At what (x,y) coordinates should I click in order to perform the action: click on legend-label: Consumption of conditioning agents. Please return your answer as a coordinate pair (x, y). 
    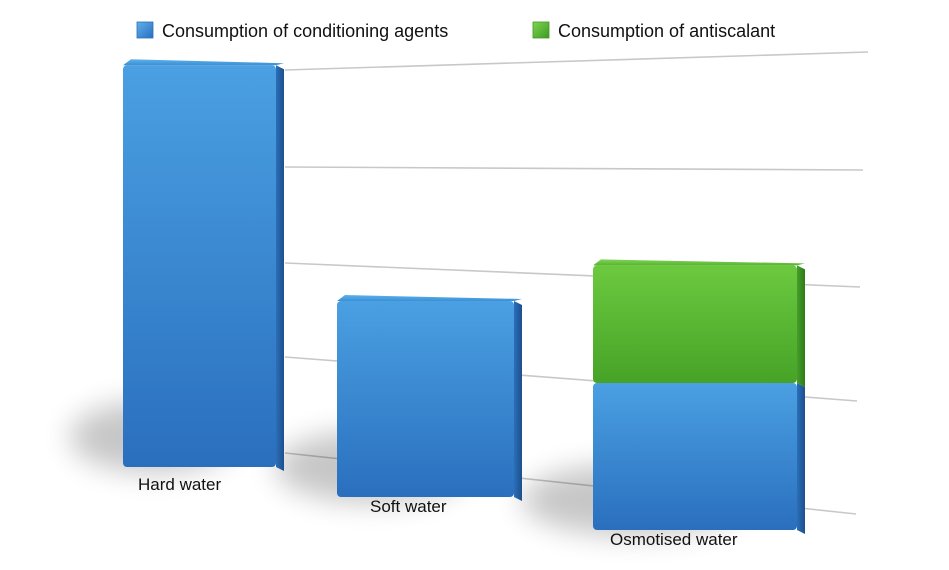
    Looking at the image, I should click on (305, 31).